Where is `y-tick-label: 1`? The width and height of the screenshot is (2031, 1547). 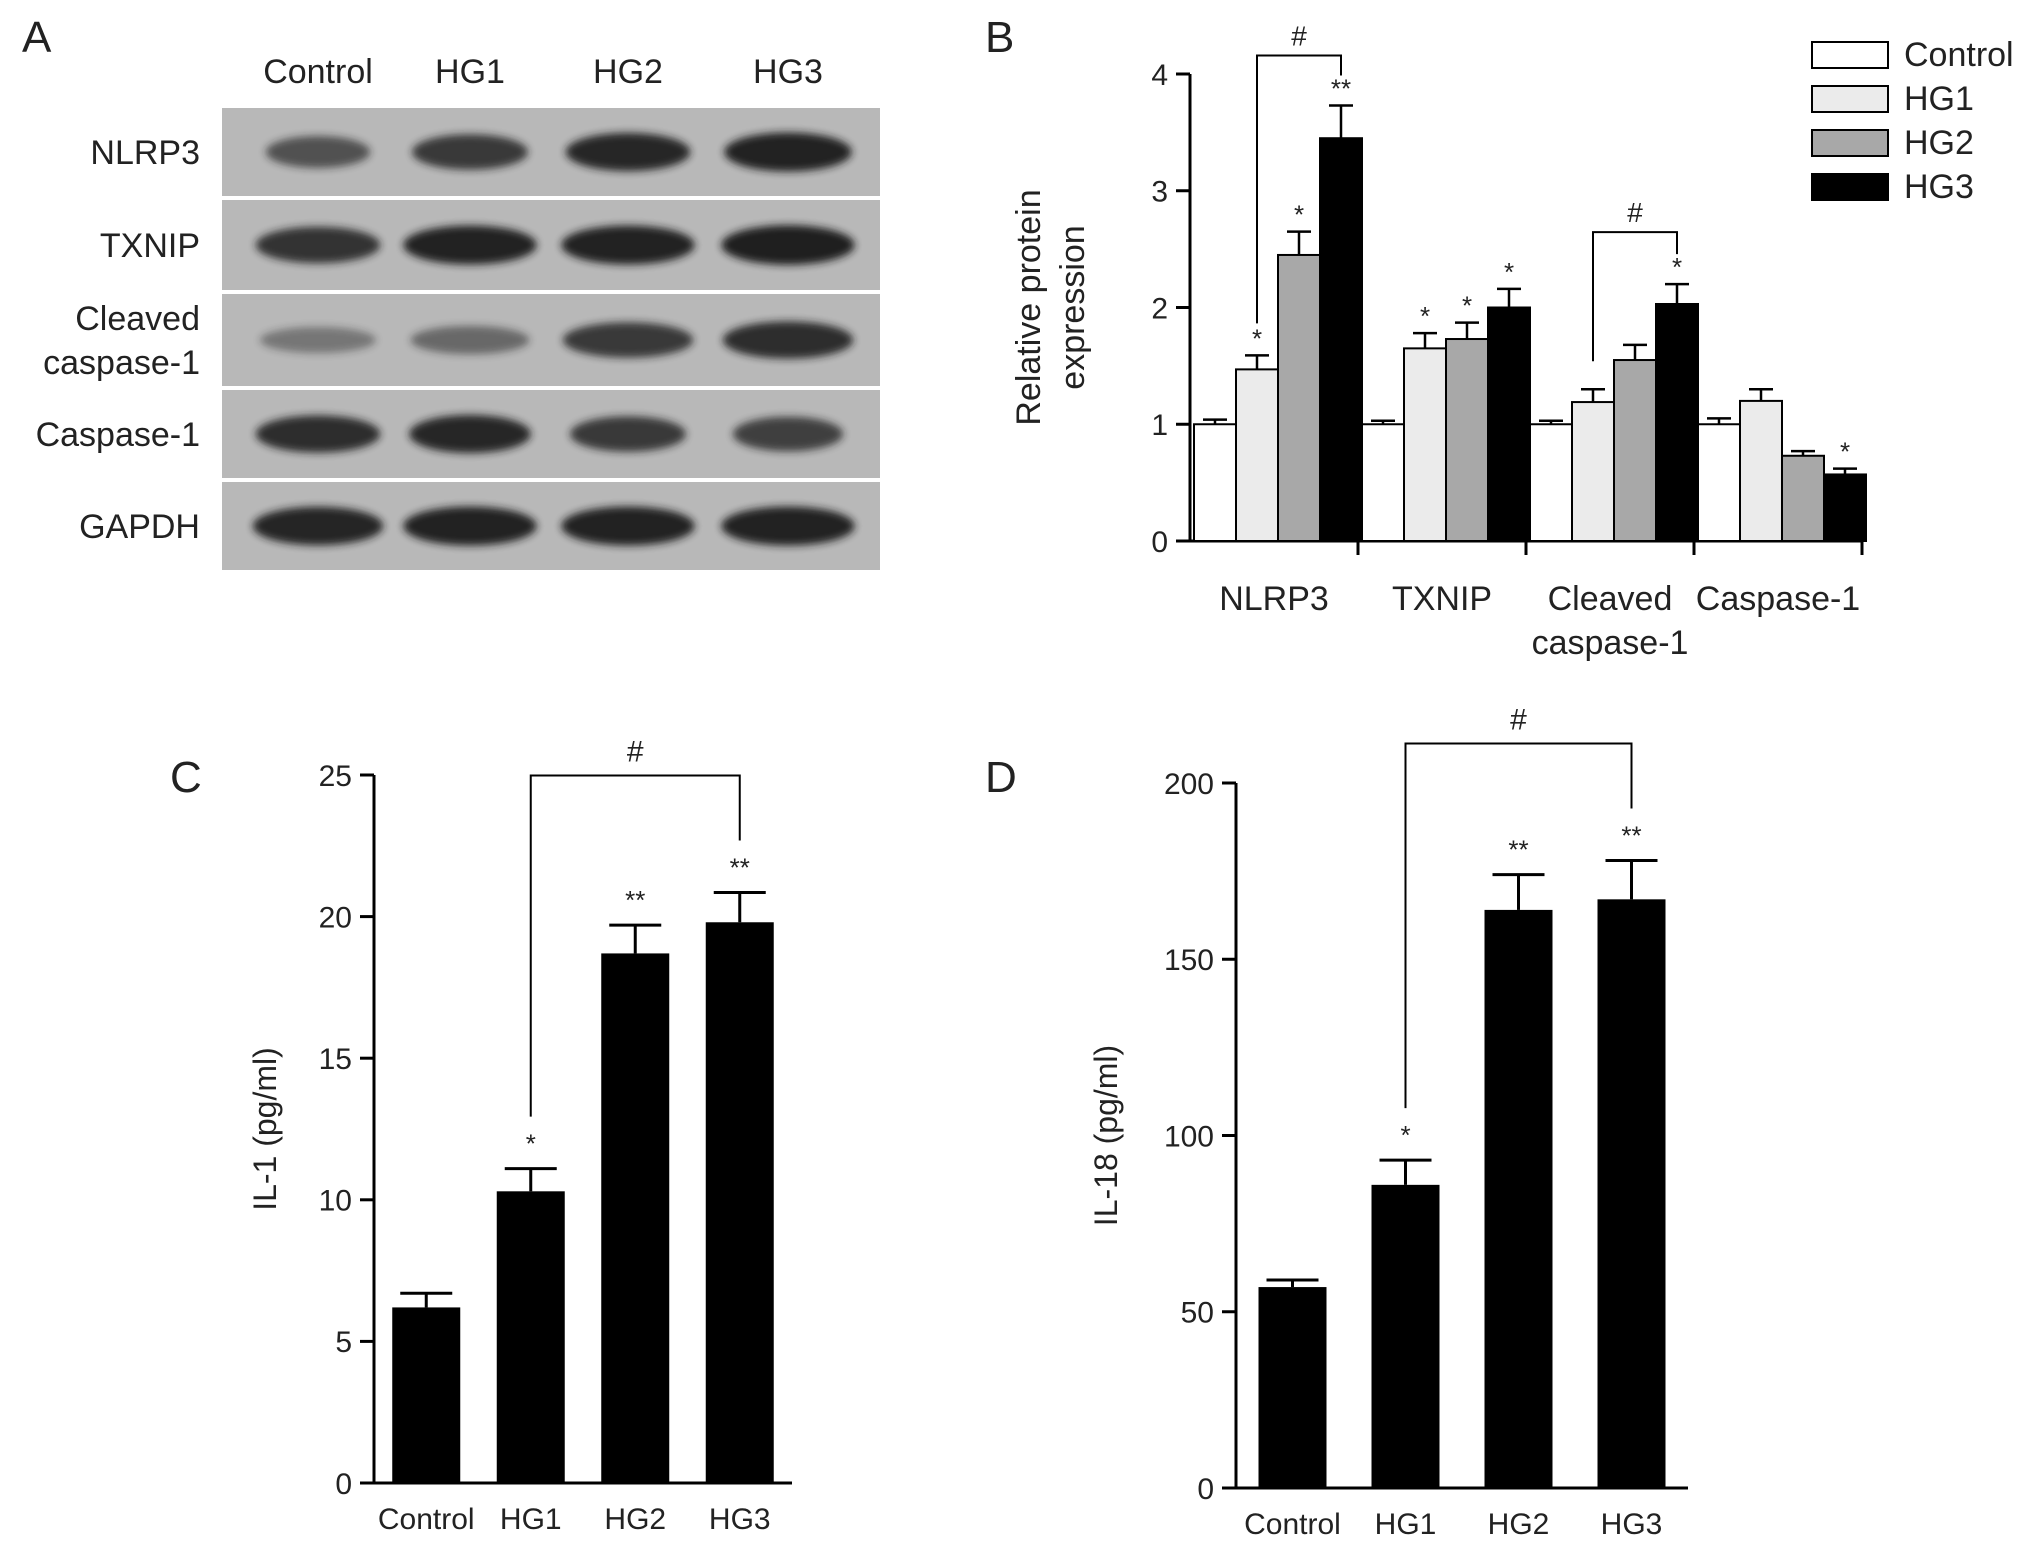
y-tick-label: 1 is located at coordinates (1159, 425).